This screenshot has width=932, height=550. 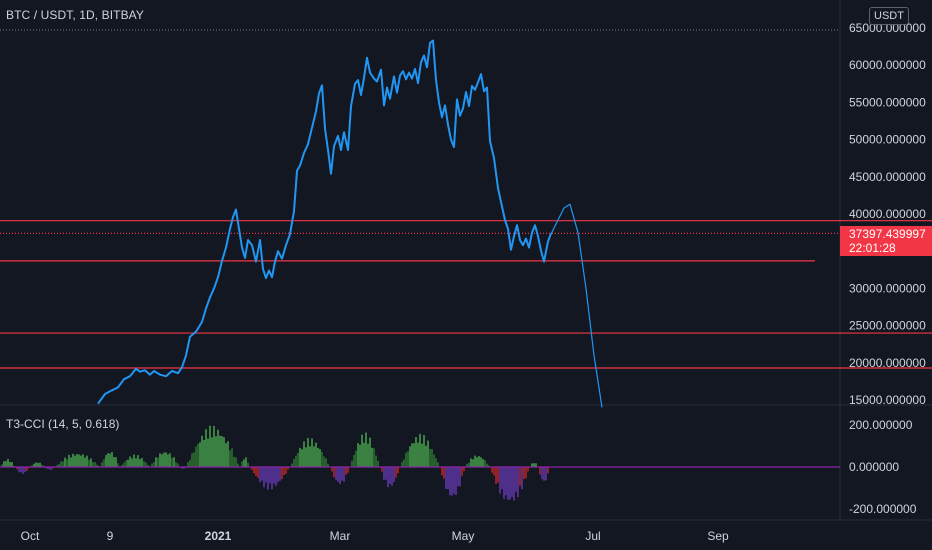 What do you see at coordinates (887, 234) in the screenshot?
I see `last-price-value: 37397.439997` at bounding box center [887, 234].